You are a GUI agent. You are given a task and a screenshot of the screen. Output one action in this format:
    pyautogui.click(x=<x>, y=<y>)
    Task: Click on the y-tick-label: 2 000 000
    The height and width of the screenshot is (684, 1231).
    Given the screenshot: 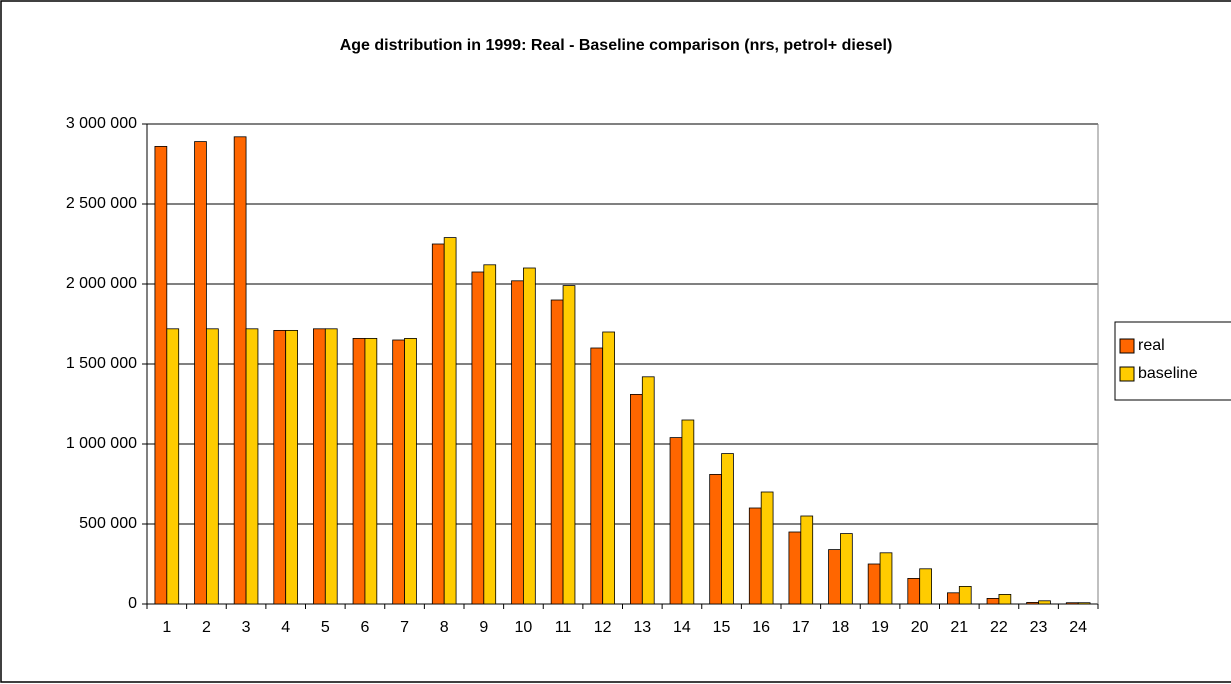 What is the action you would take?
    pyautogui.click(x=101, y=283)
    